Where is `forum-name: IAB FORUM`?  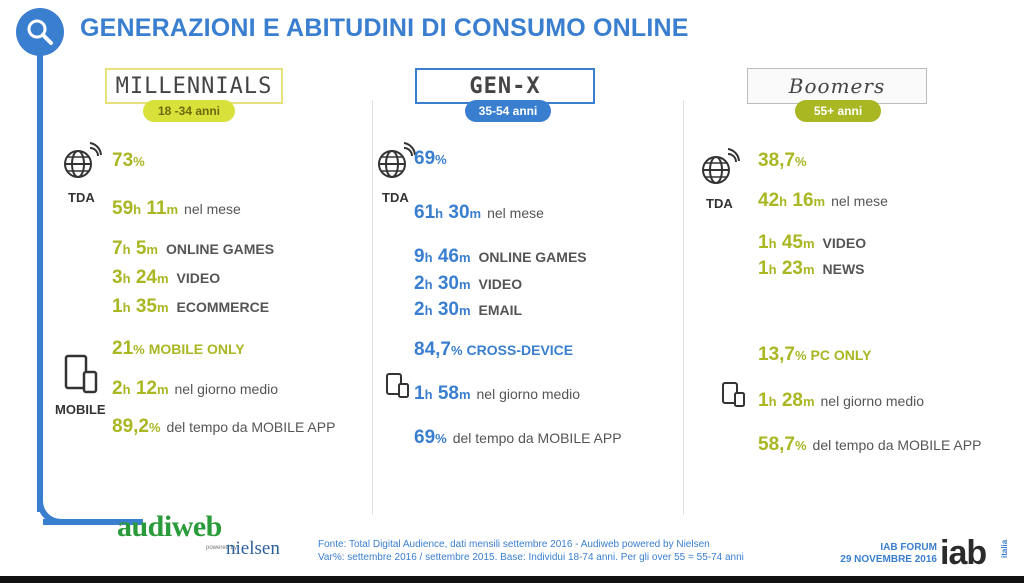
forum-name: IAB FORUM is located at coordinates (908, 547).